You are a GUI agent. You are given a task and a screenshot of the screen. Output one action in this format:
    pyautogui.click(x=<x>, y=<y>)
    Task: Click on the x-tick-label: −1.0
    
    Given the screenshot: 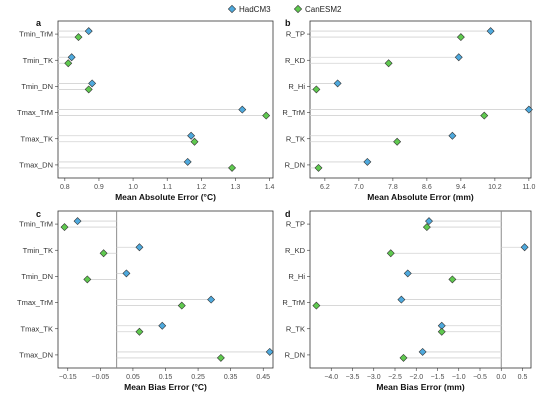 What is the action you would take?
    pyautogui.click(x=459, y=377)
    